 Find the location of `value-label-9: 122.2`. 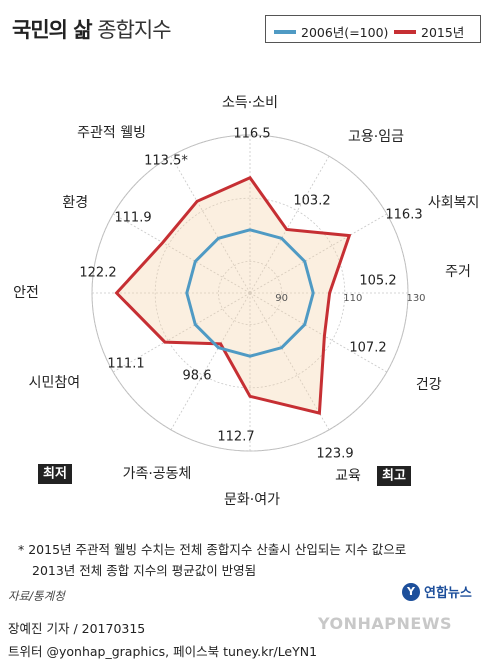

value-label-9: 122.2 is located at coordinates (97, 273).